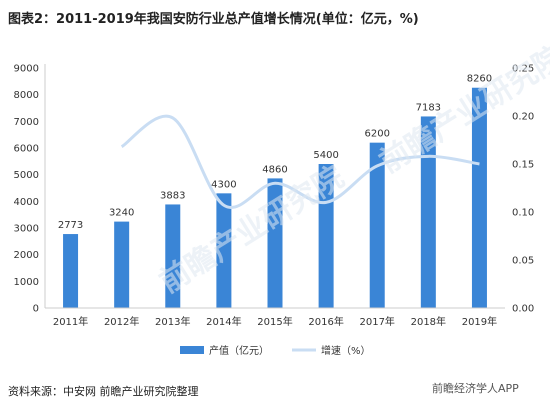  What do you see at coordinates (523, 69) in the screenshot?
I see `y-right-tick-label: 0.25` at bounding box center [523, 69].